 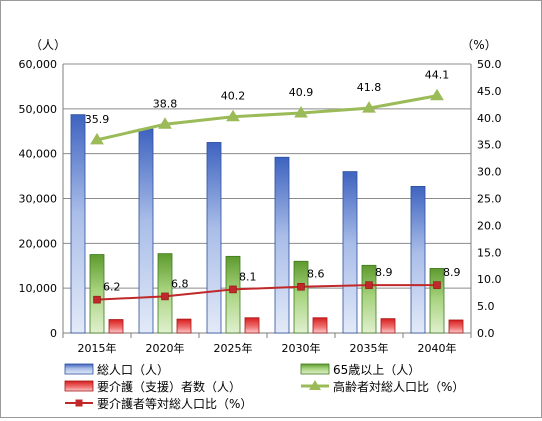 I want to click on x-tick-label: 2035年, so click(x=369, y=348).